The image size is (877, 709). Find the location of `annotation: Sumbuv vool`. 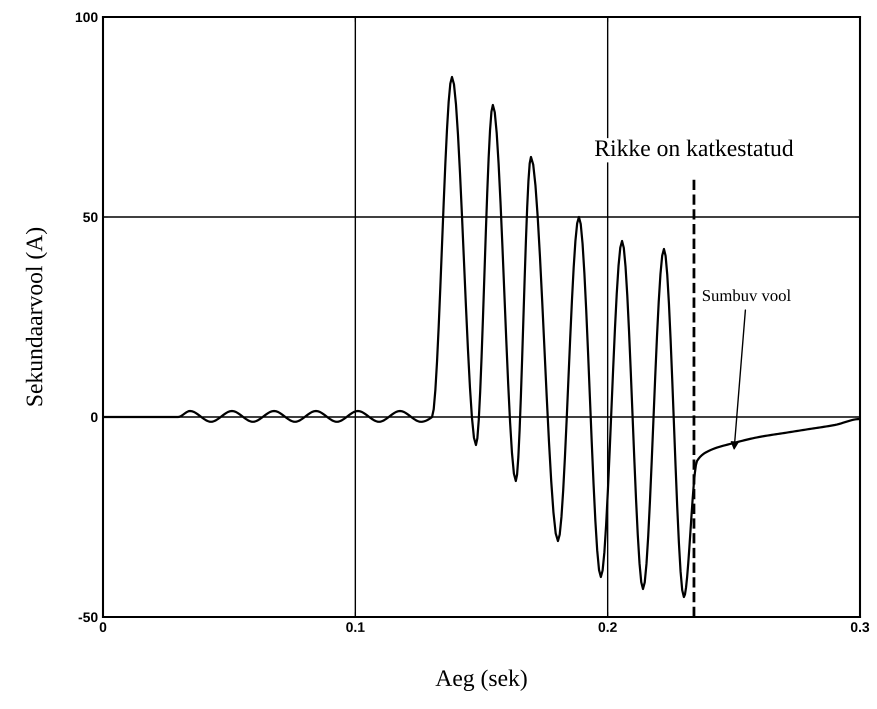

annotation: Sumbuv vool is located at coordinates (746, 295).